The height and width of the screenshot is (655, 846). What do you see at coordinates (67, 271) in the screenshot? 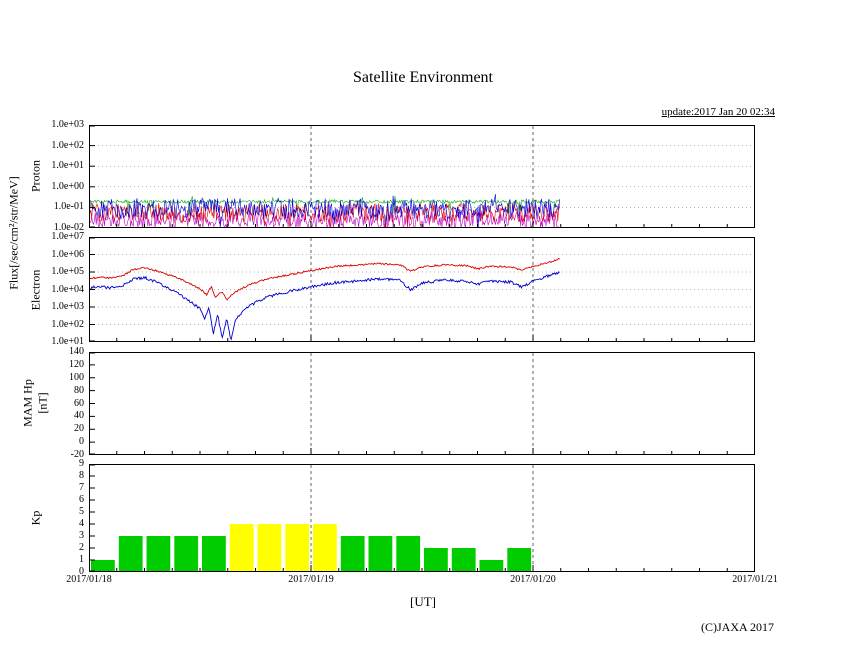
I see `electron-y-tick-label: 1.0e+05` at bounding box center [67, 271].